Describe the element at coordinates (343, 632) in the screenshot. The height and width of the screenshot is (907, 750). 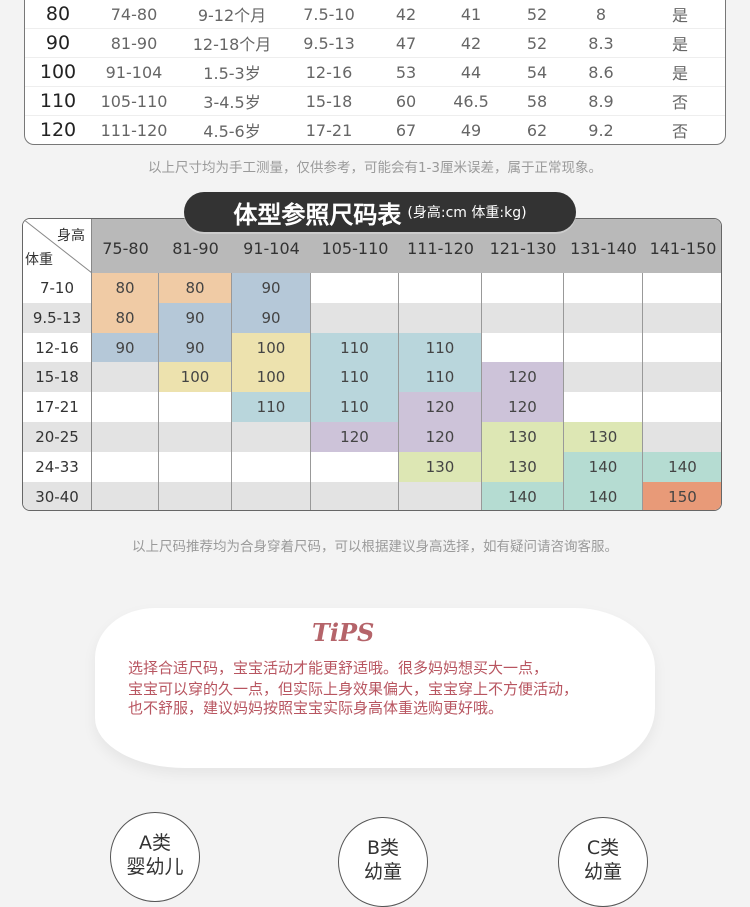
I see `tips-title: TiPS` at that location.